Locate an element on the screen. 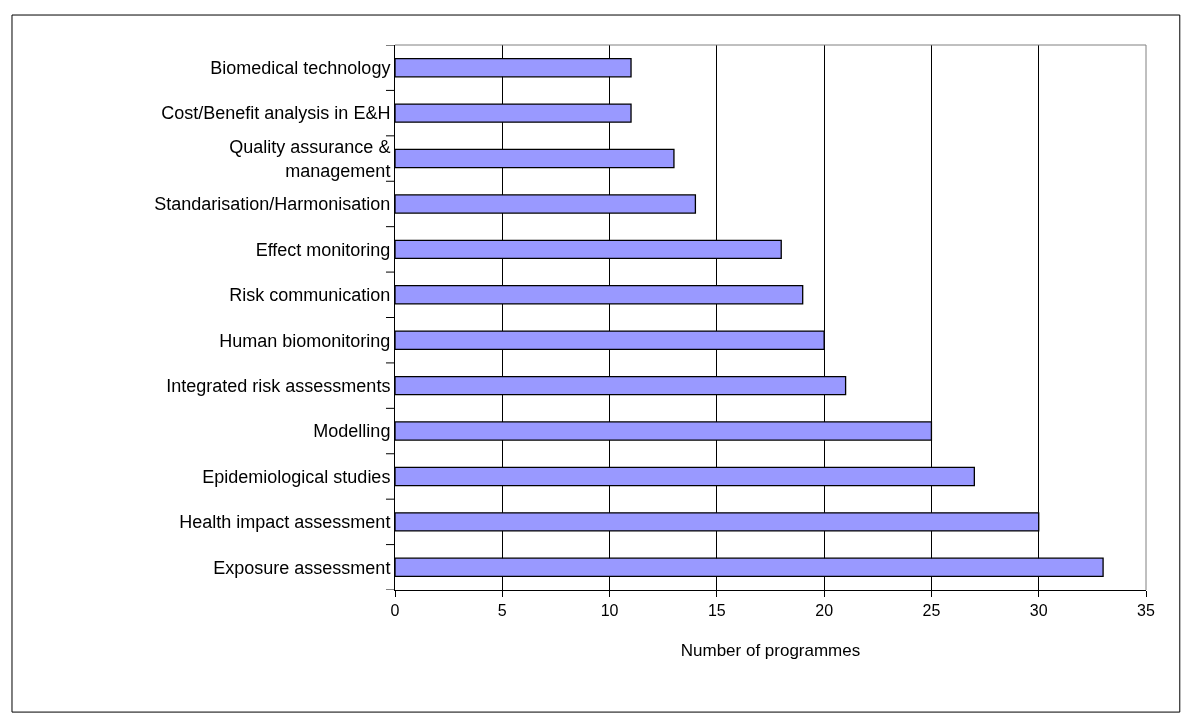 The image size is (1184, 715). y-tick-label: Cost/Benefit analysis in E&H is located at coordinates (276, 113).